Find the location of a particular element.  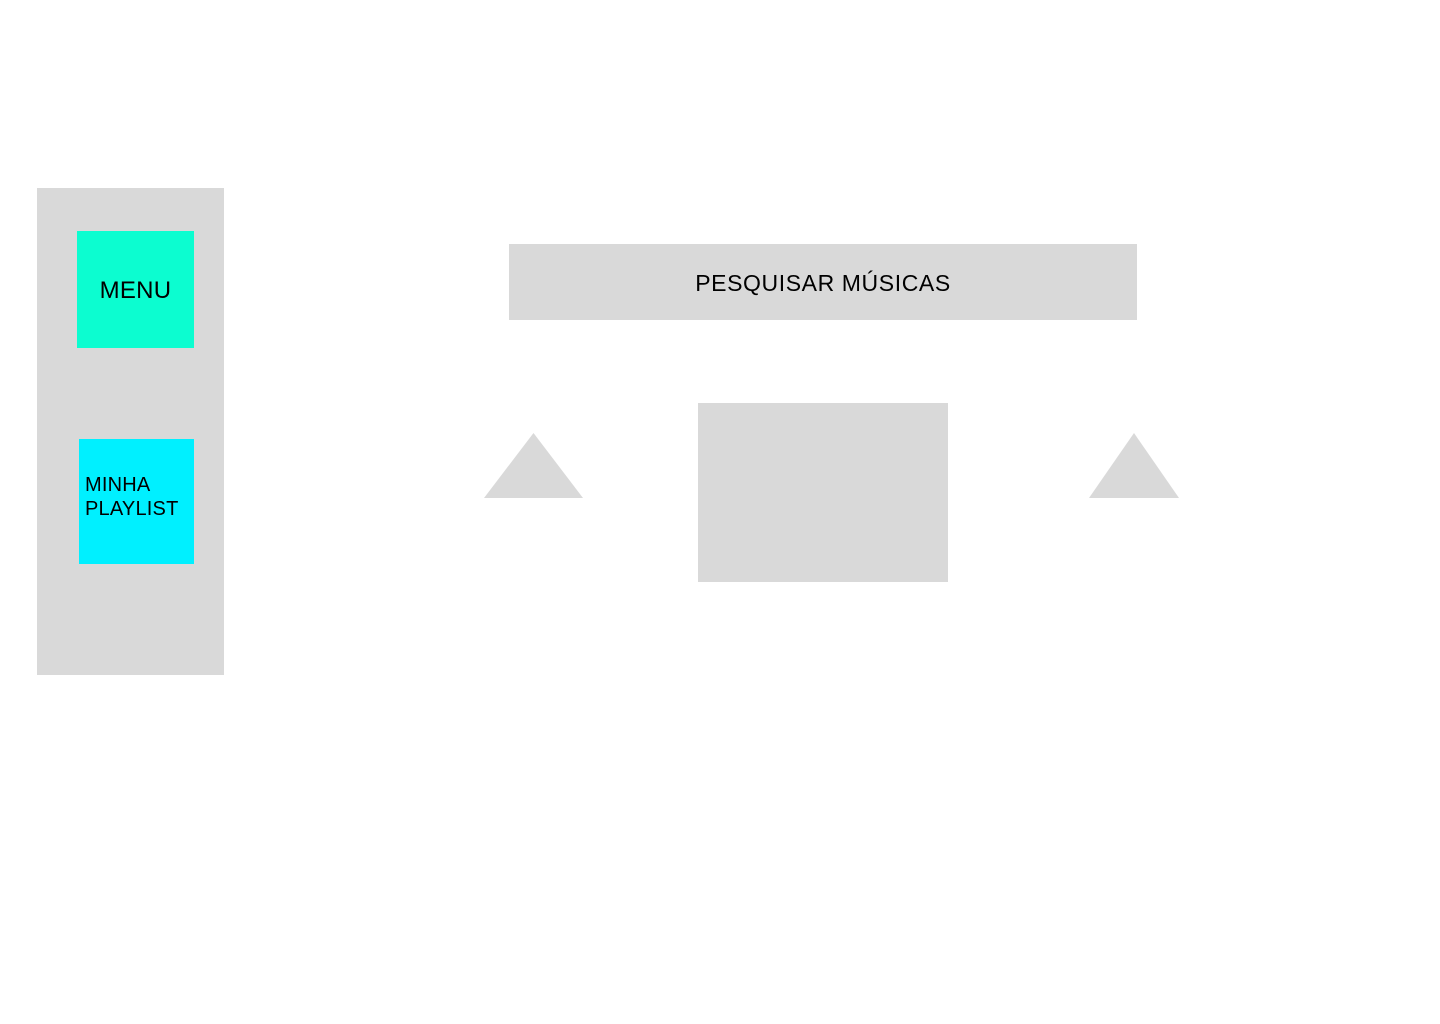

next-arrow-icon is located at coordinates (1134, 465).